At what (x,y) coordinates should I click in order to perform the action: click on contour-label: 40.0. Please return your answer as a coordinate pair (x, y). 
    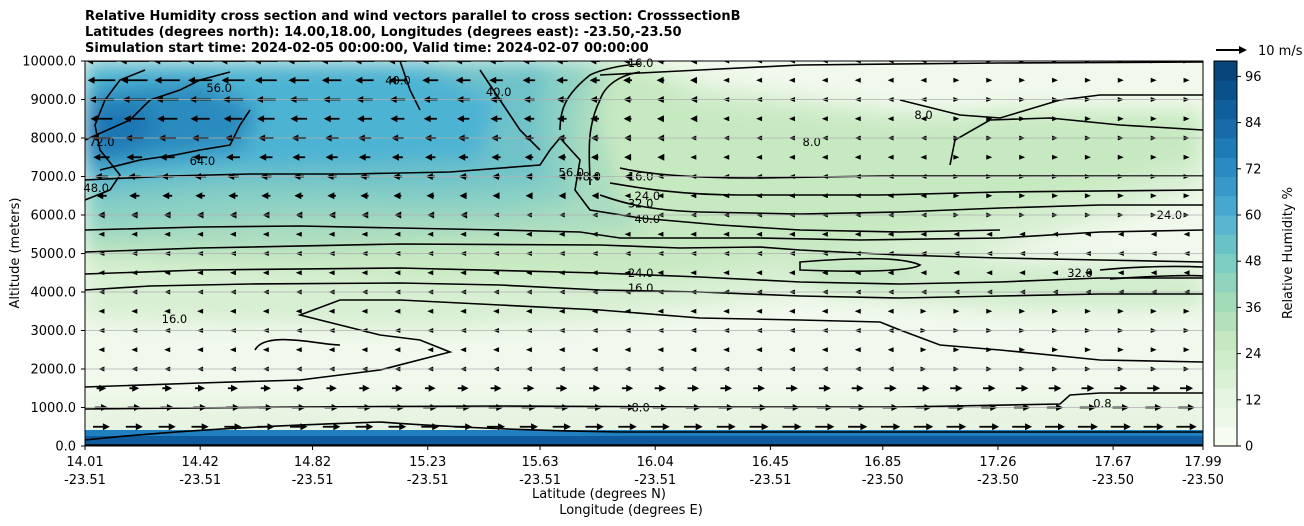
    Looking at the image, I should click on (499, 92).